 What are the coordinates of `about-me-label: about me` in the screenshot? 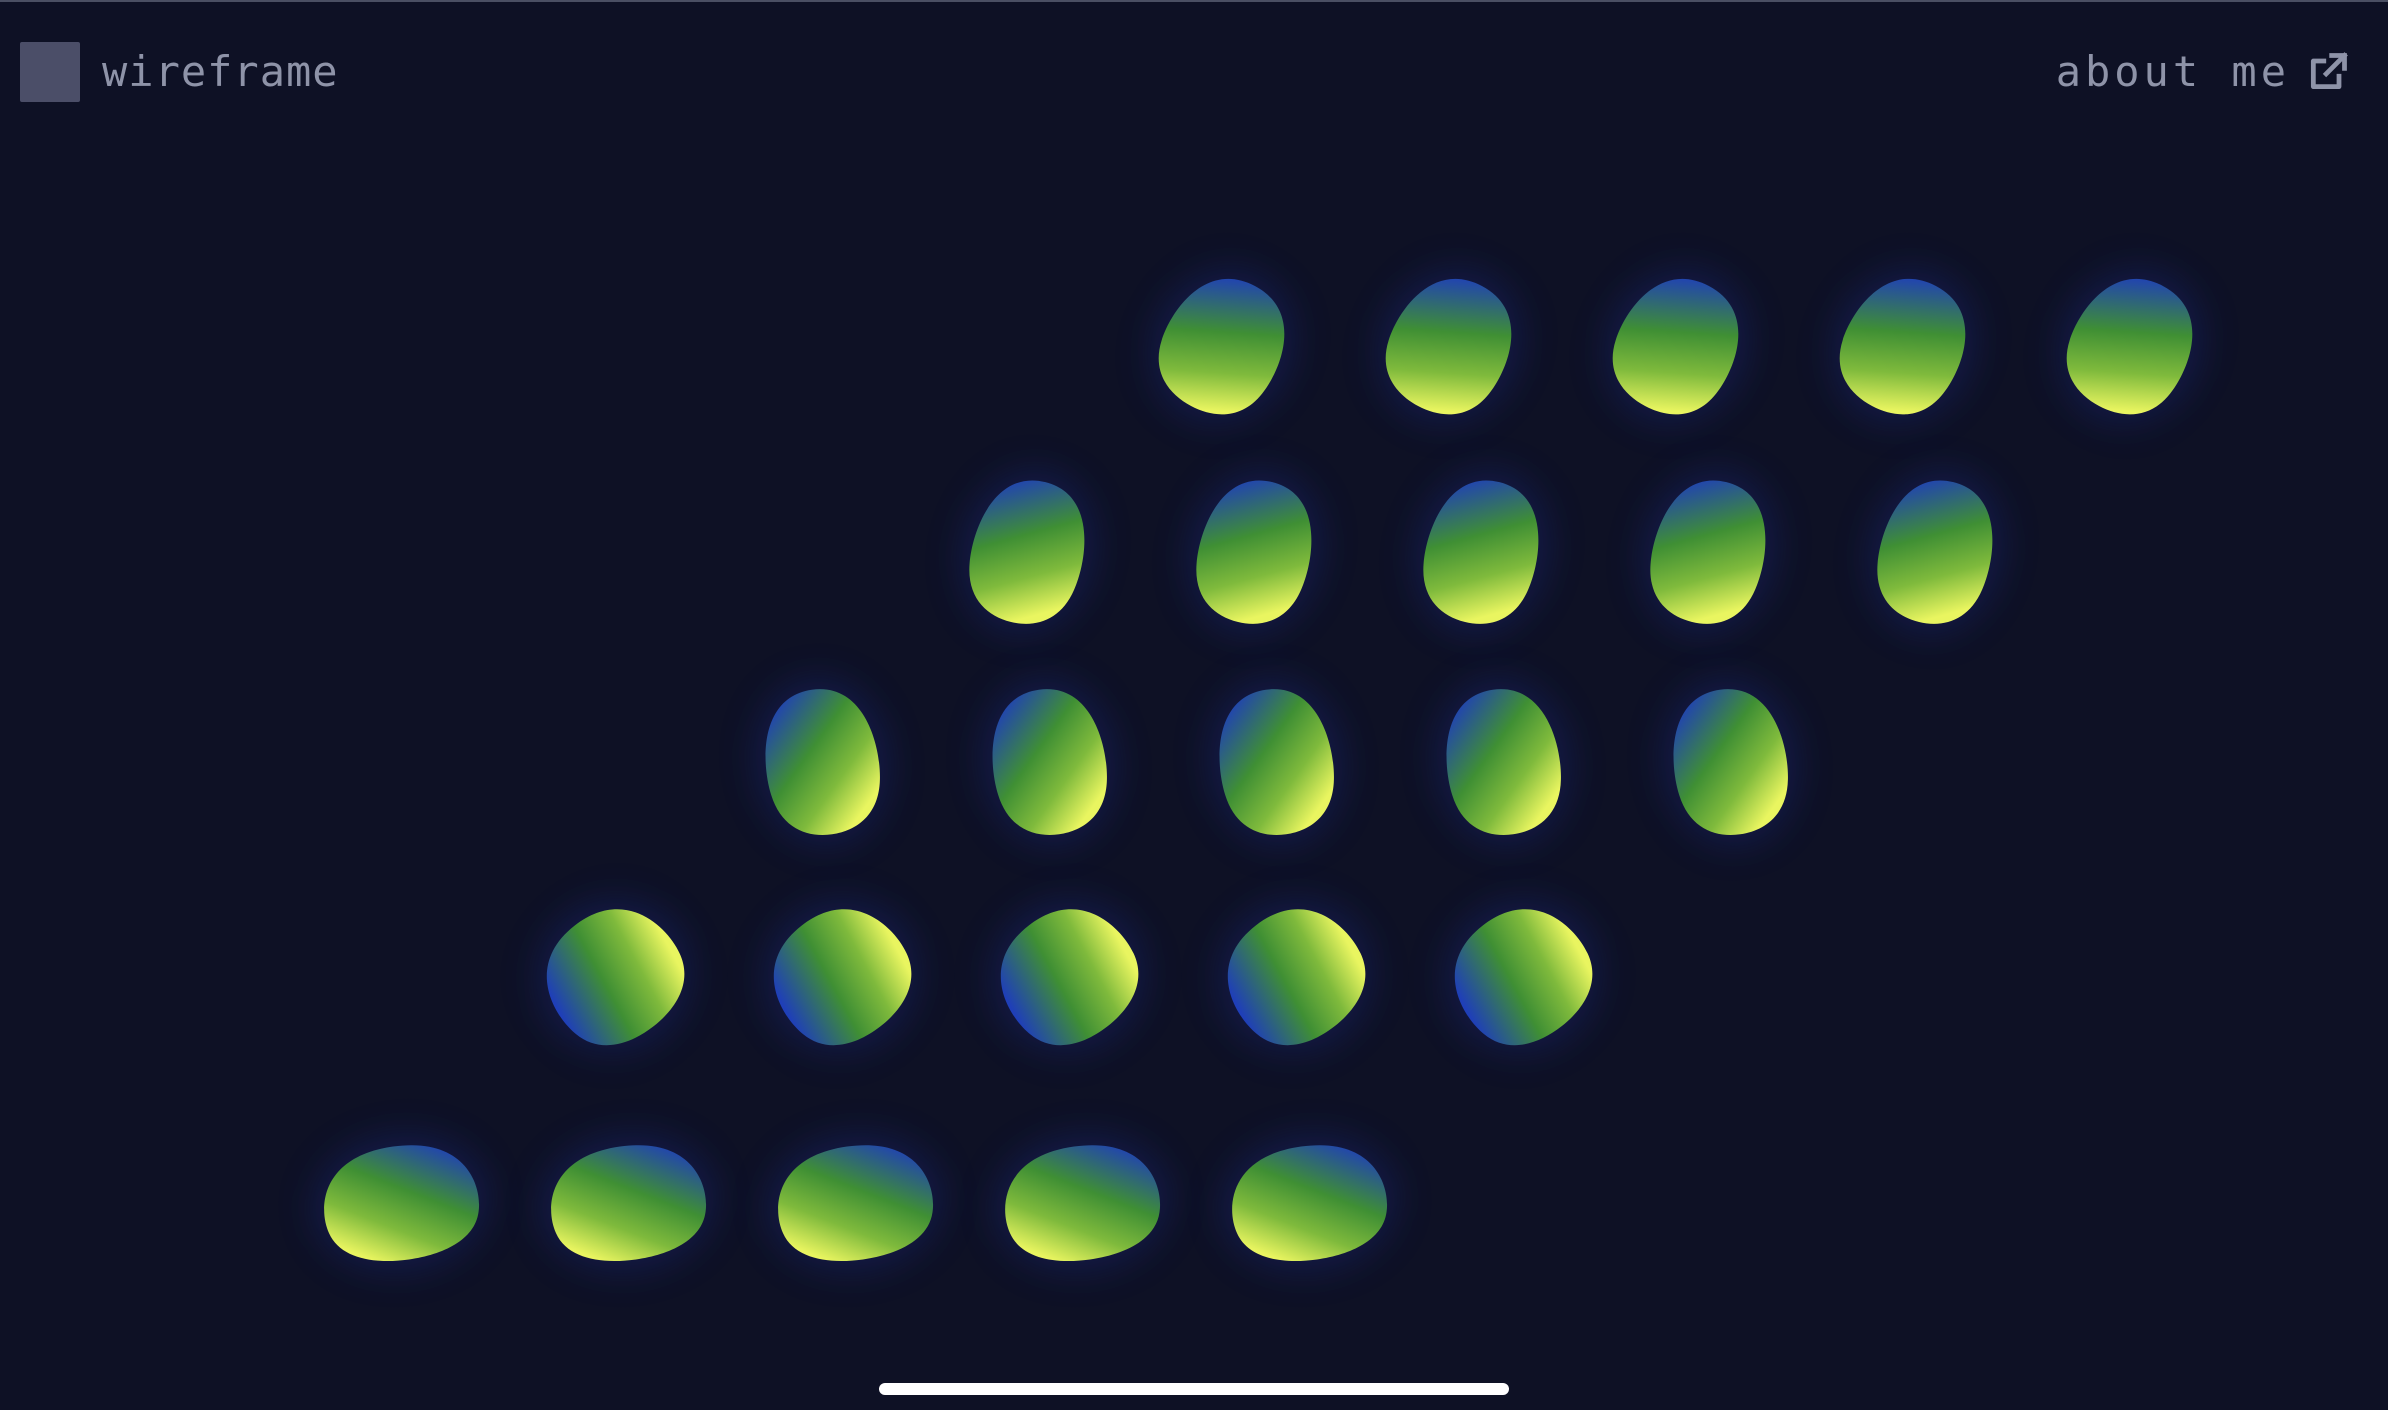 It's located at (2172, 71).